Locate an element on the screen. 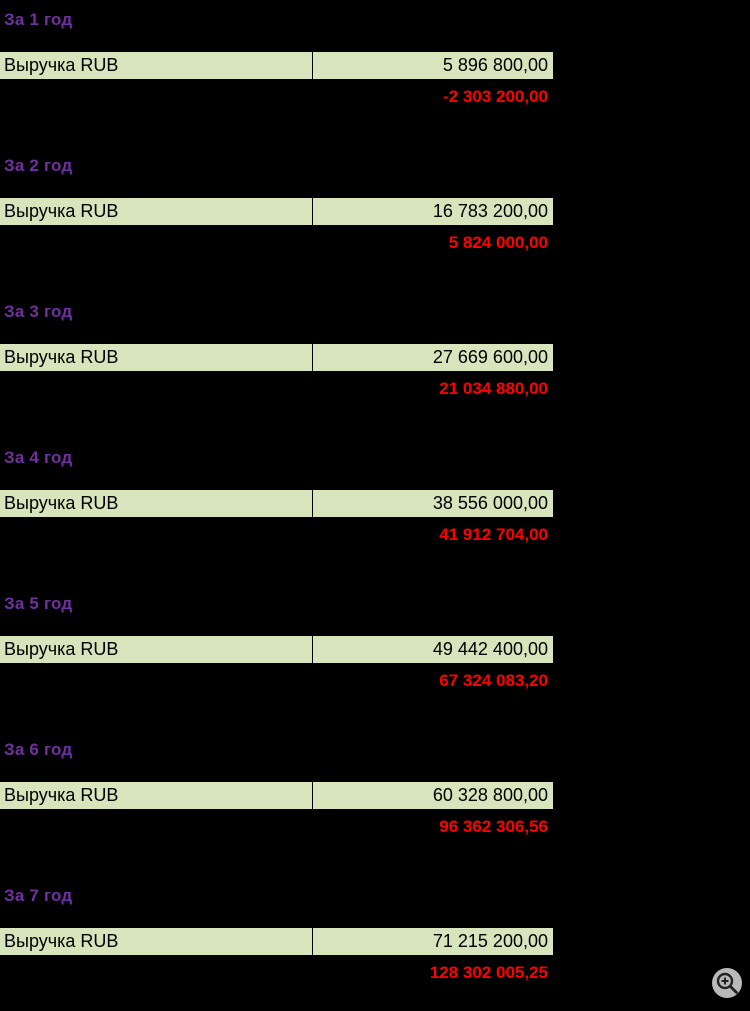 The width and height of the screenshot is (750, 1011). year-title: За 6 год is located at coordinates (38, 749).